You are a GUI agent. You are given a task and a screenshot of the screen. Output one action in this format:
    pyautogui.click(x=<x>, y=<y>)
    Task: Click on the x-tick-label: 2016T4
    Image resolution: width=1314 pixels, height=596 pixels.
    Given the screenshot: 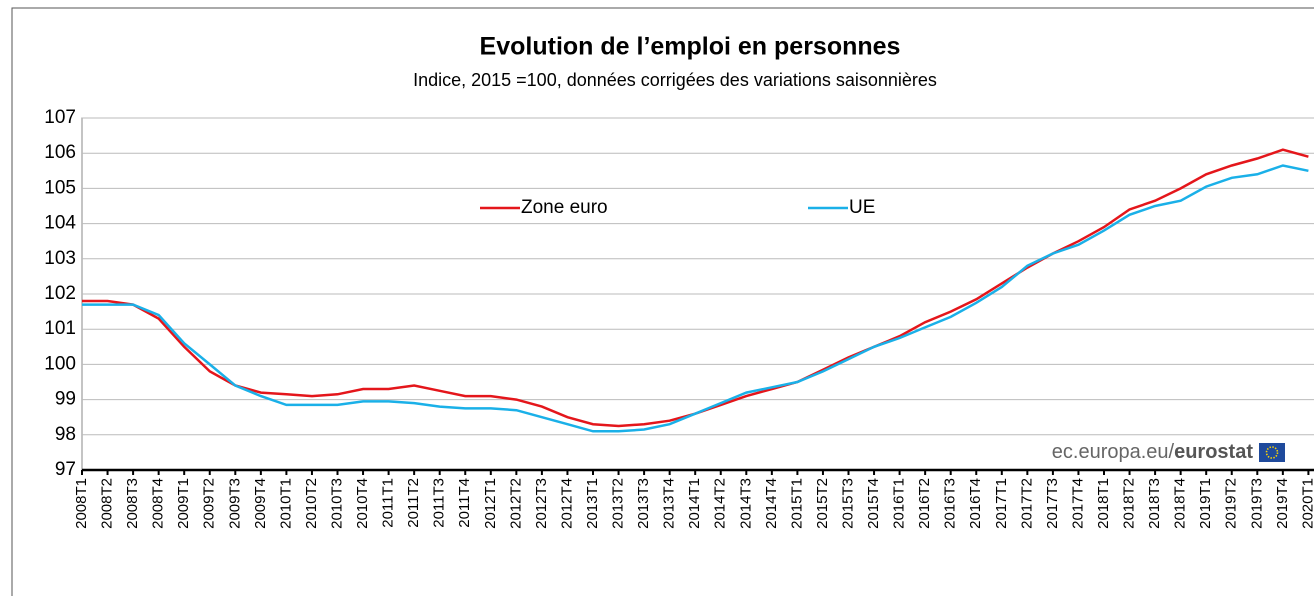 What is the action you would take?
    pyautogui.click(x=975, y=503)
    